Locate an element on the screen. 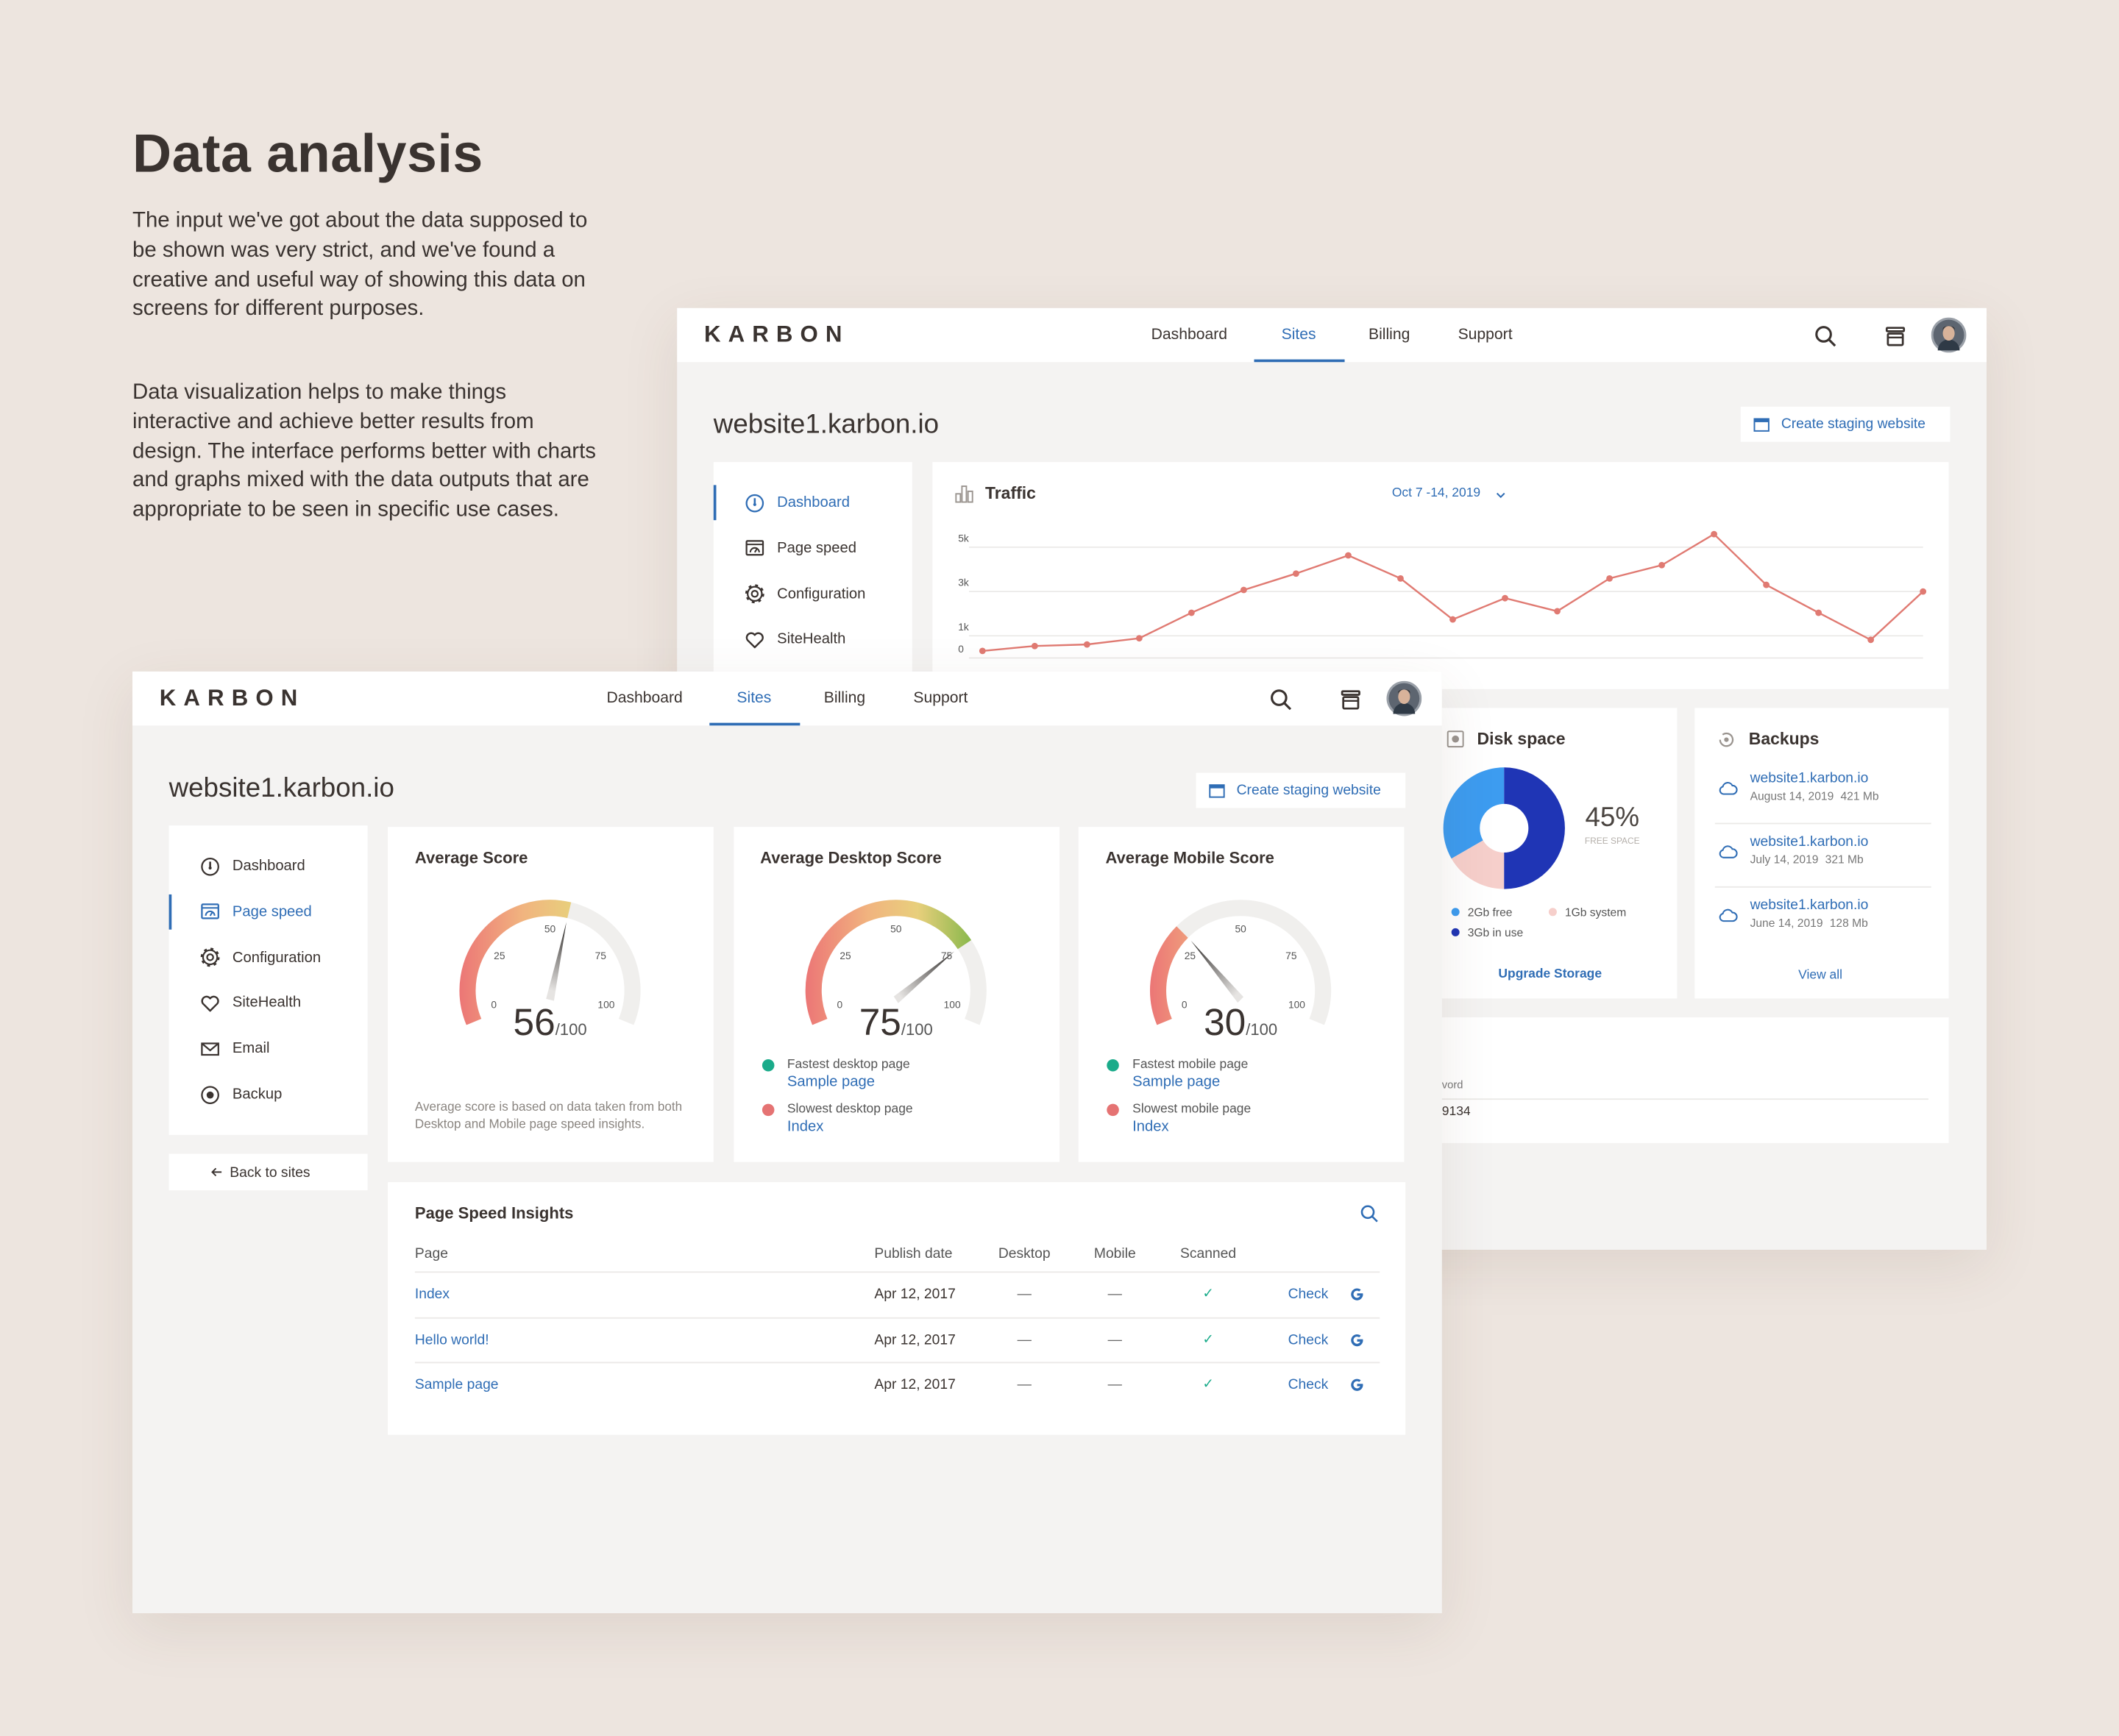 This screenshot has height=1736, width=2119. view-all-link: View all is located at coordinates (1820, 975).